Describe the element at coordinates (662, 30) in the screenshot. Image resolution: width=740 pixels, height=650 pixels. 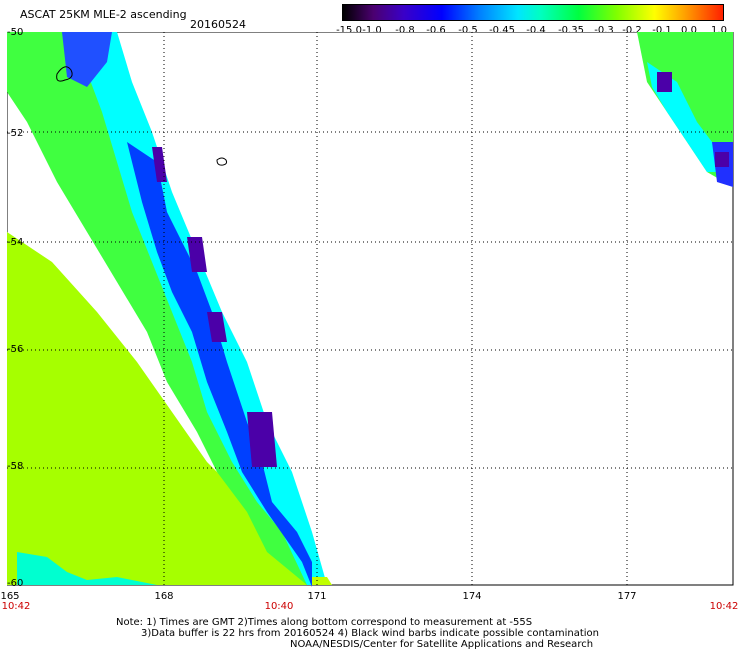
I see `colorbar-tick: -0.1` at that location.